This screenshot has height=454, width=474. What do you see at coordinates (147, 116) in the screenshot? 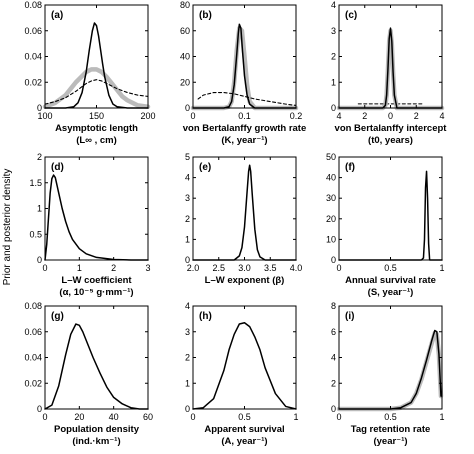
I see `x-tick-label: 200` at bounding box center [147, 116].